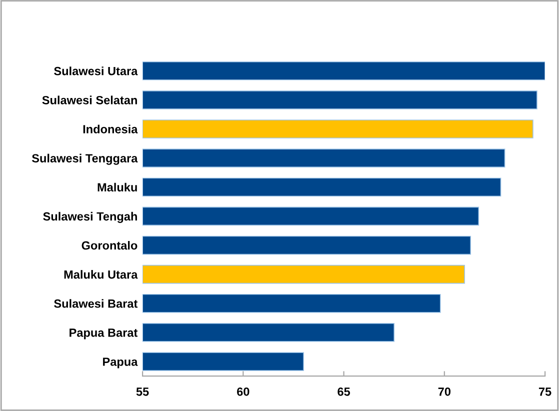 This screenshot has width=559, height=411. I want to click on y-tick-label: Maluku, so click(117, 187).